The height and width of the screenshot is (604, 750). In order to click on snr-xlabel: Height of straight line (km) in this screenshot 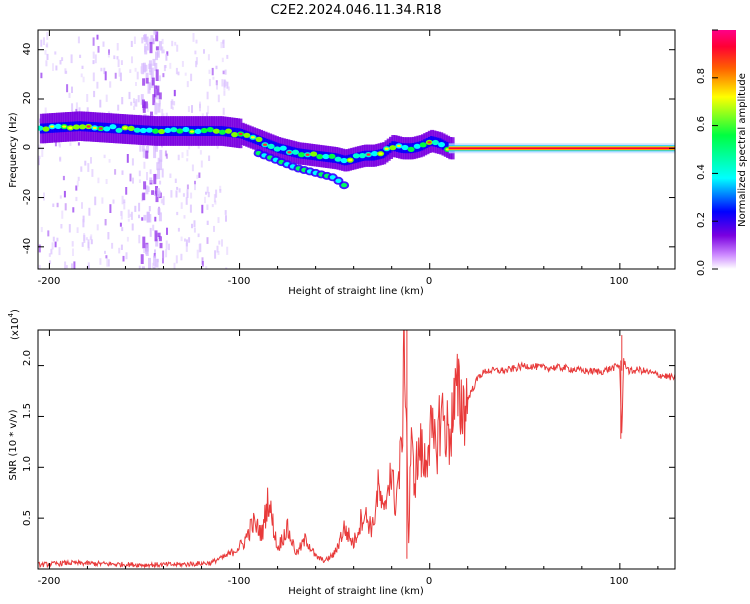, I will do `click(356, 591)`.